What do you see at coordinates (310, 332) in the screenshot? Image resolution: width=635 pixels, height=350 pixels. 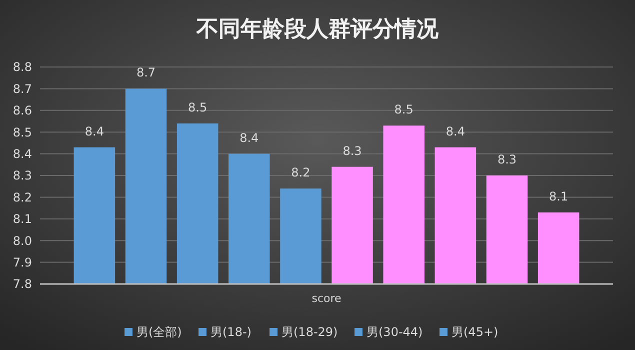 I see `legend-label: 男(18-29)` at bounding box center [310, 332].